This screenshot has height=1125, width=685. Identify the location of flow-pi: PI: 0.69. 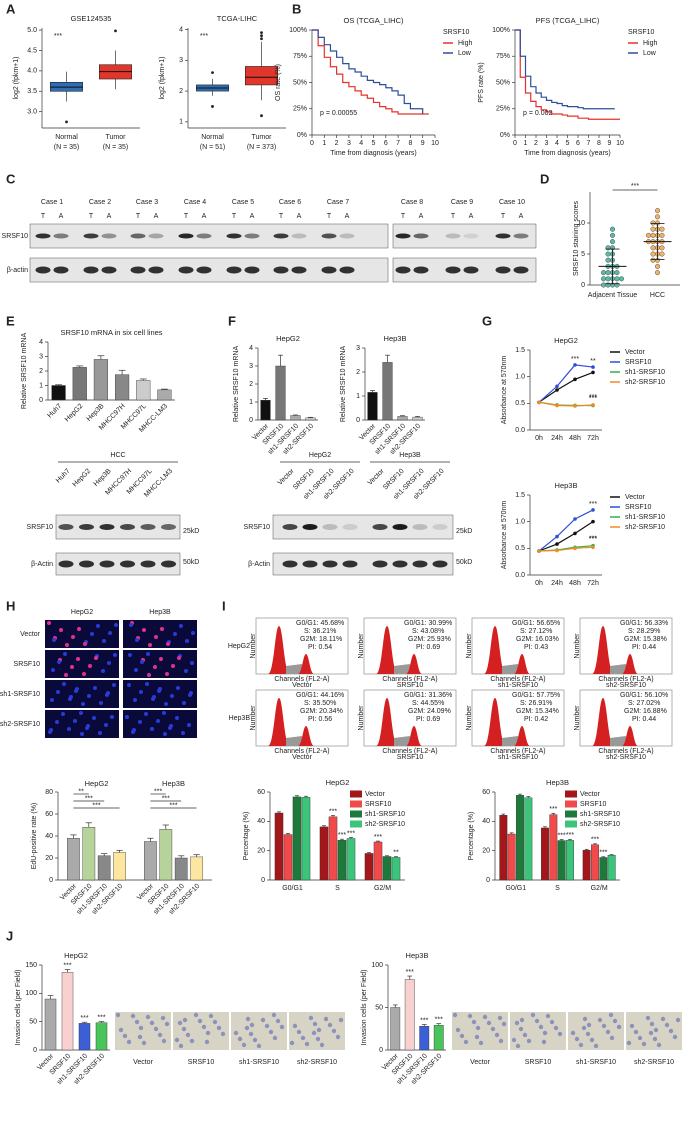
(428, 647).